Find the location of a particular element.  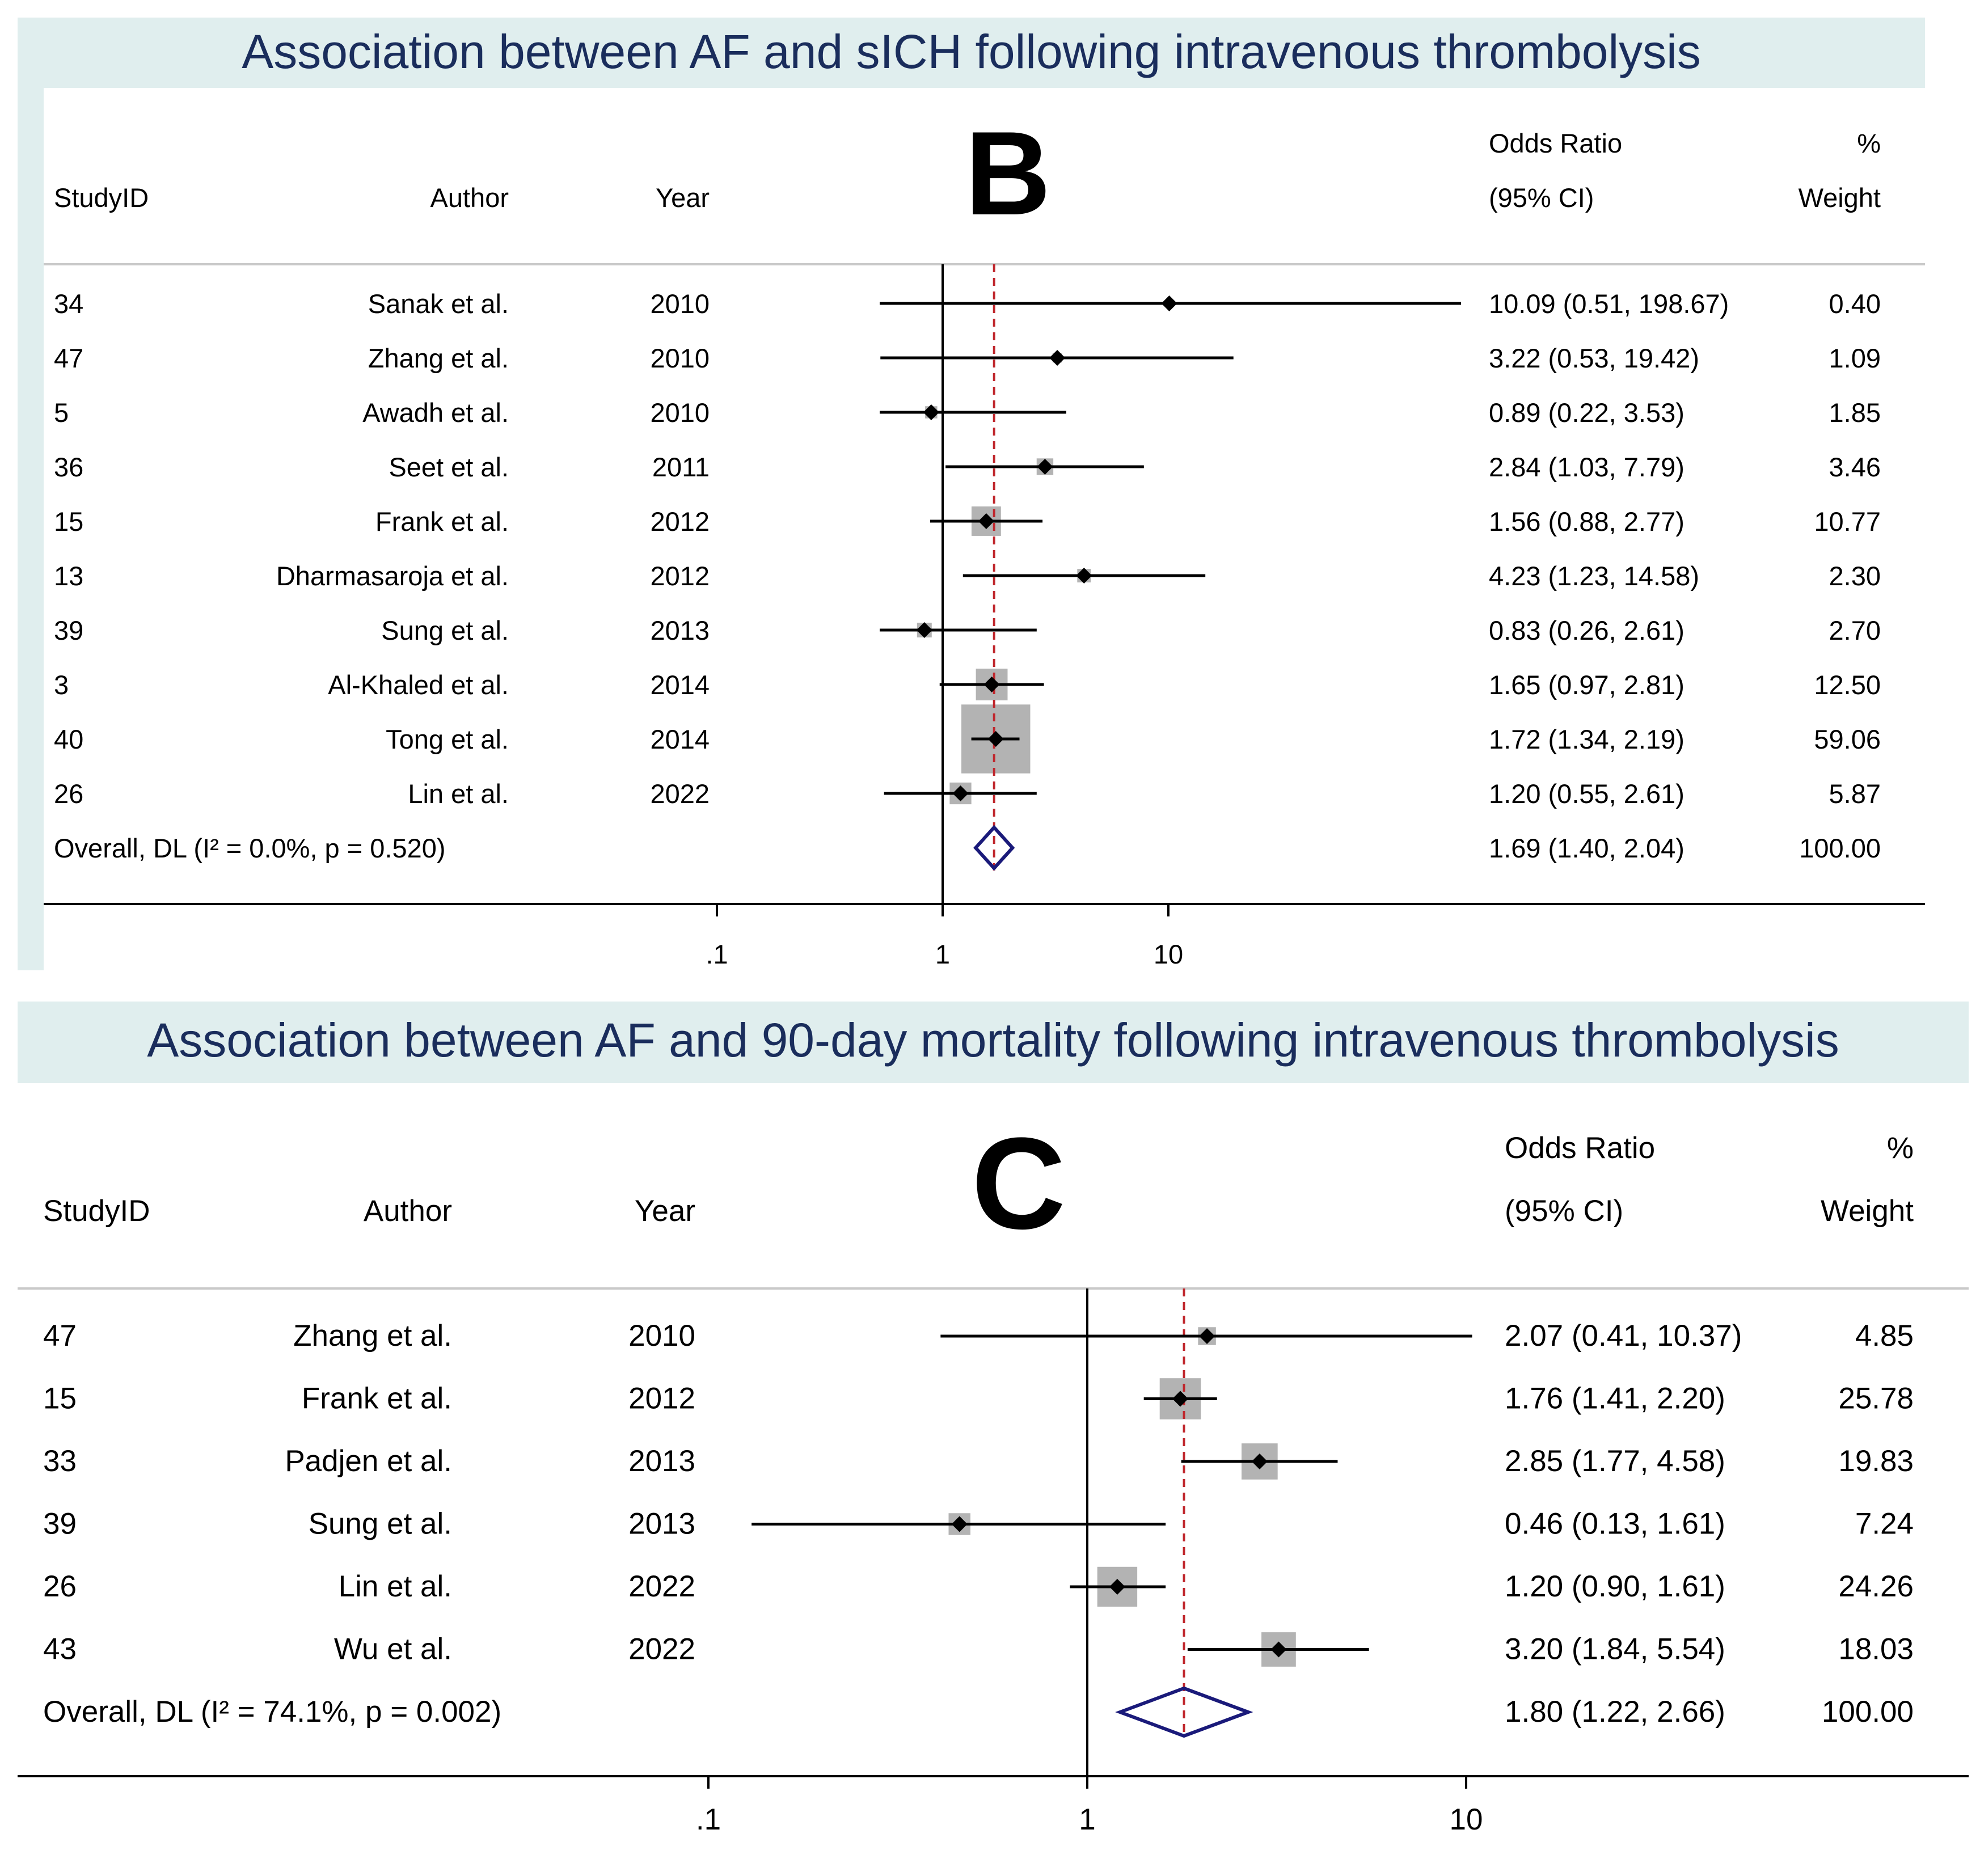

panel-letter: B is located at coordinates (1008, 173).